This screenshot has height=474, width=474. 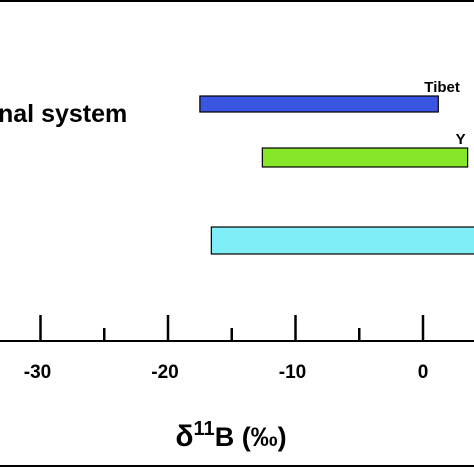 What do you see at coordinates (226, 372) in the screenshot?
I see `x-tick-labels-group: -30 -20 -10 0` at bounding box center [226, 372].